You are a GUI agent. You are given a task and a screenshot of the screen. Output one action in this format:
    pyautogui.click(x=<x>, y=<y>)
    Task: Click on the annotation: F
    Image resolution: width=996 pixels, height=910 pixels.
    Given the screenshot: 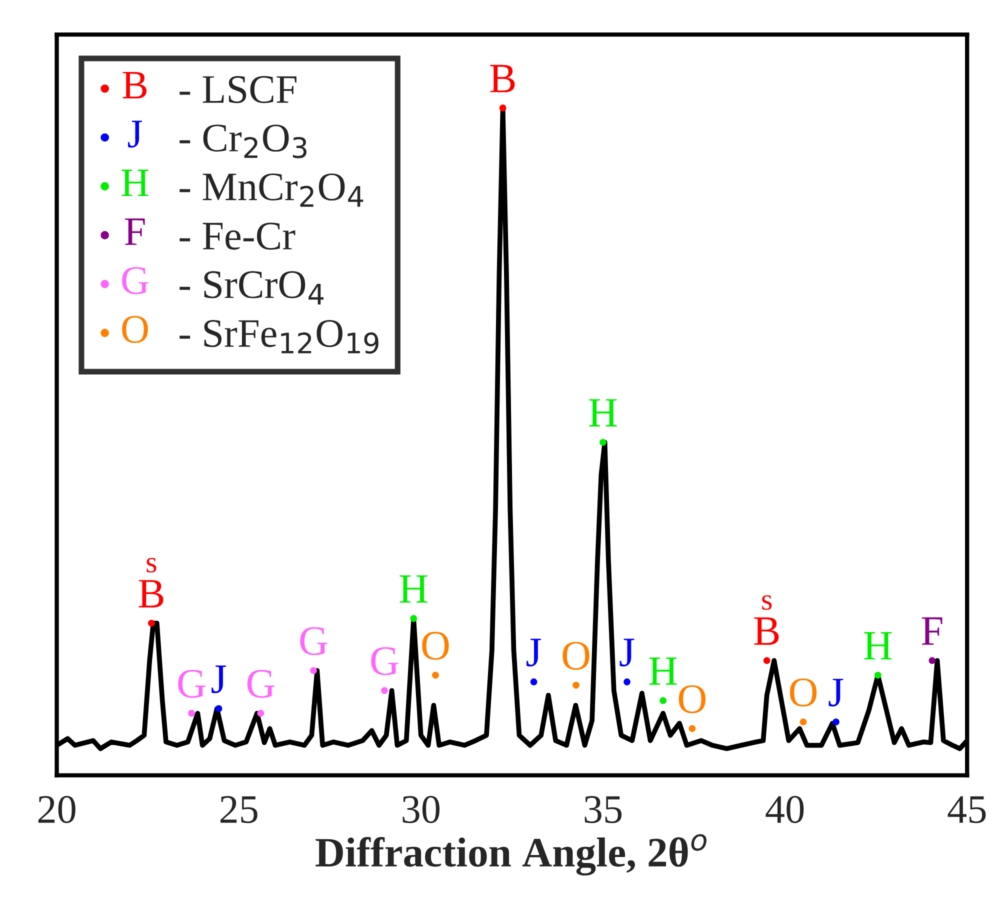 What is the action you would take?
    pyautogui.click(x=932, y=631)
    